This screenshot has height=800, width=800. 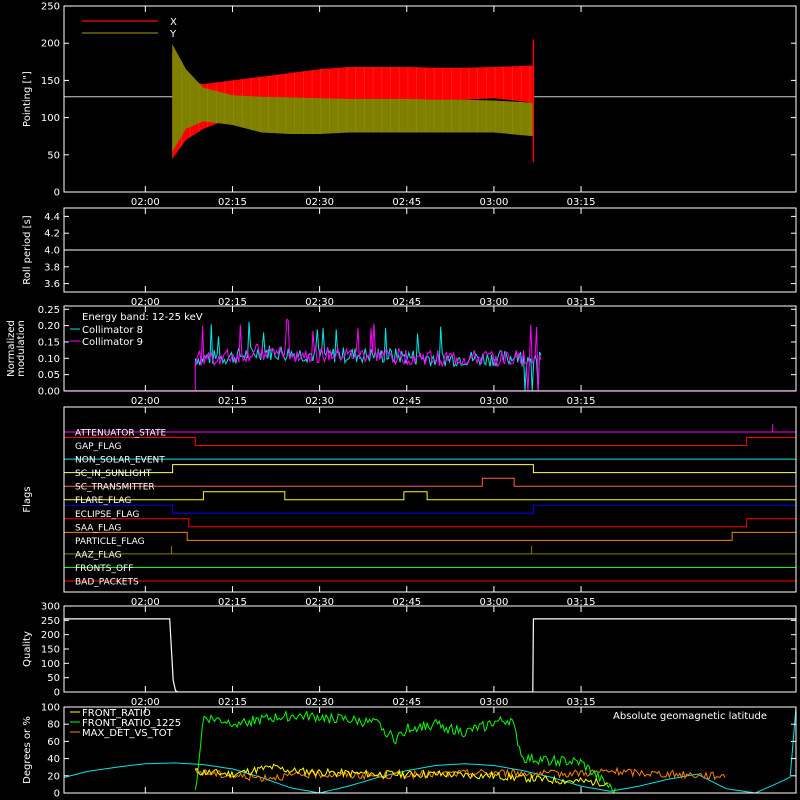 I want to click on flag-line-eclipse-flag, so click(x=430, y=509).